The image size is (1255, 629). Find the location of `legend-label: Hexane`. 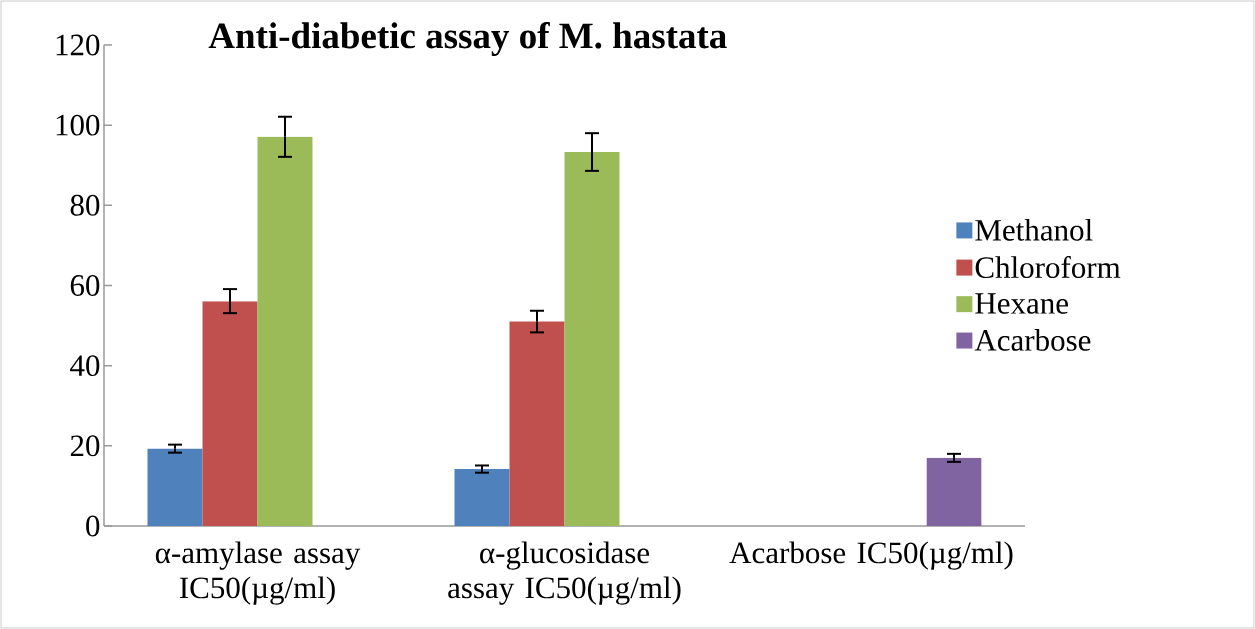

legend-label: Hexane is located at coordinates (1021, 303).